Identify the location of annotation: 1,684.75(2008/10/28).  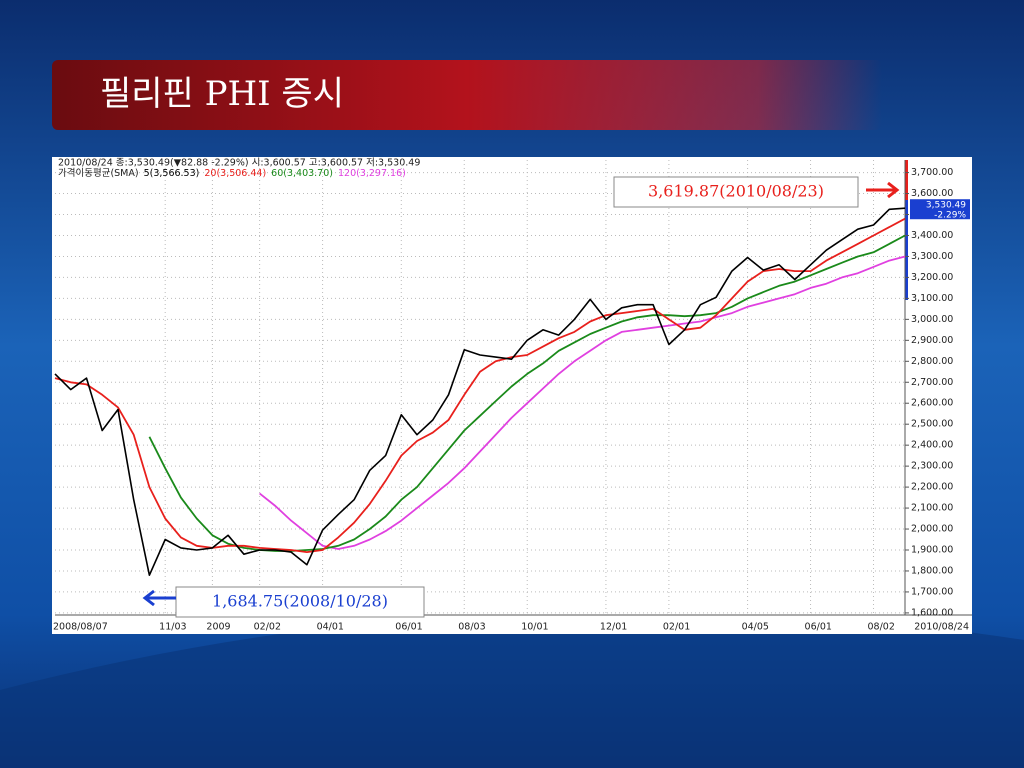
(300, 601).